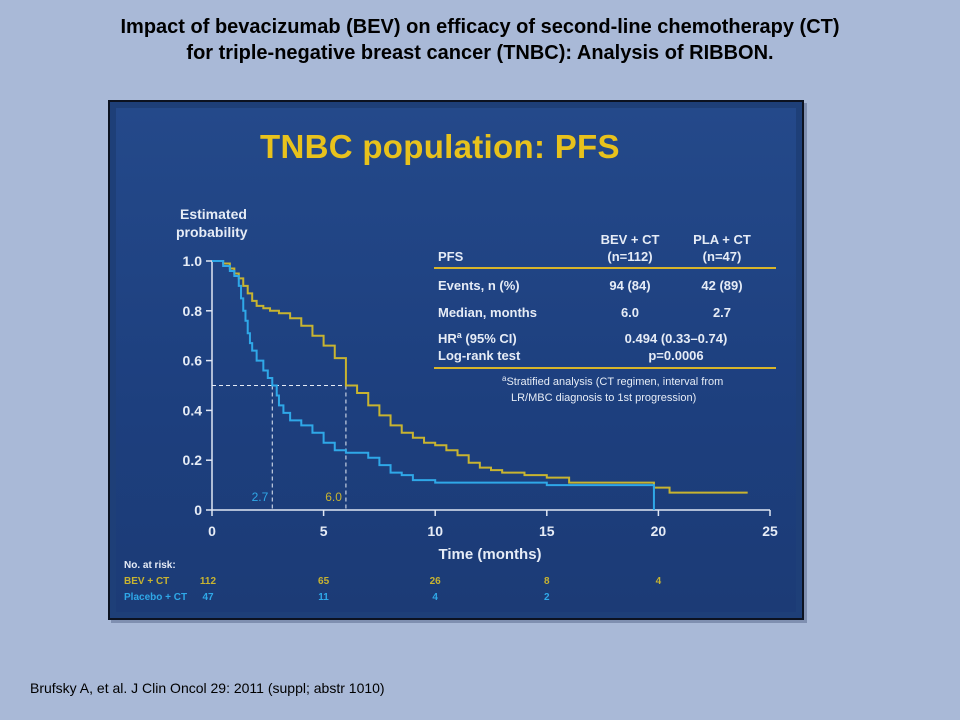  What do you see at coordinates (436, 581) in the screenshot?
I see `at-risk-count: 26` at bounding box center [436, 581].